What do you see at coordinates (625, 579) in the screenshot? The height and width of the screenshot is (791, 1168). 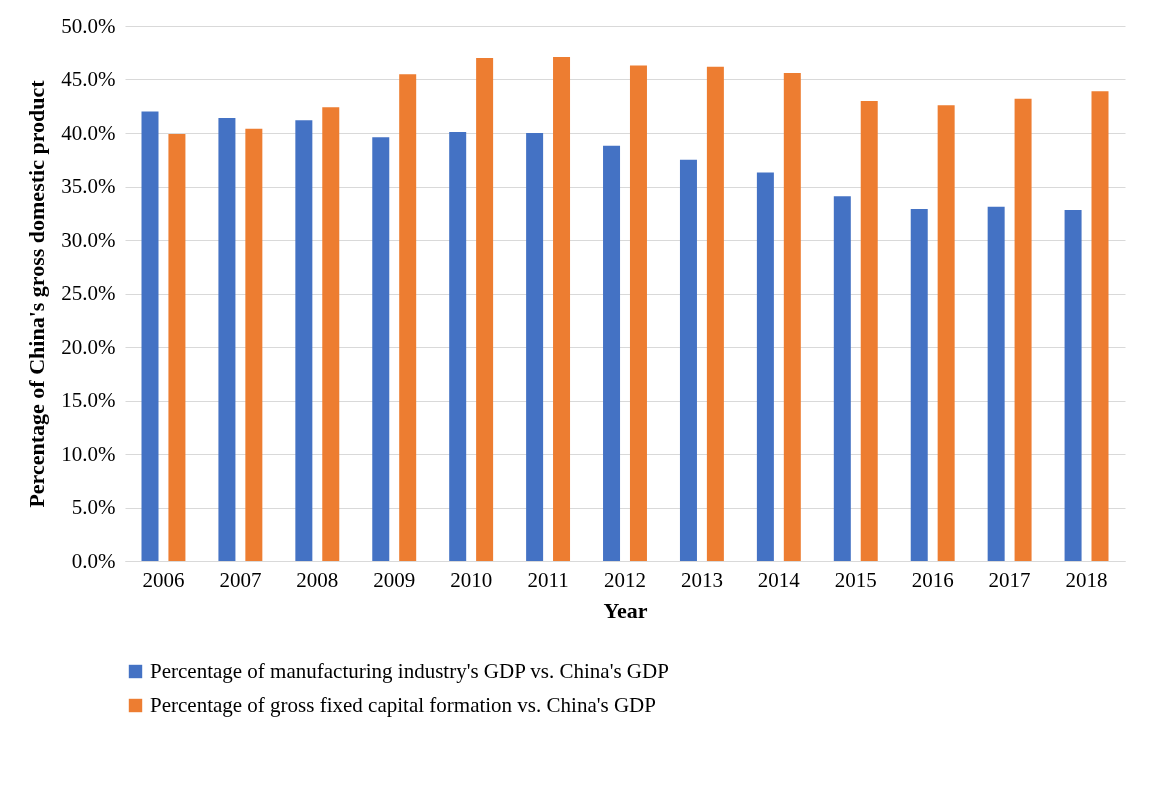 I see `x-tick-label: 2012` at bounding box center [625, 579].